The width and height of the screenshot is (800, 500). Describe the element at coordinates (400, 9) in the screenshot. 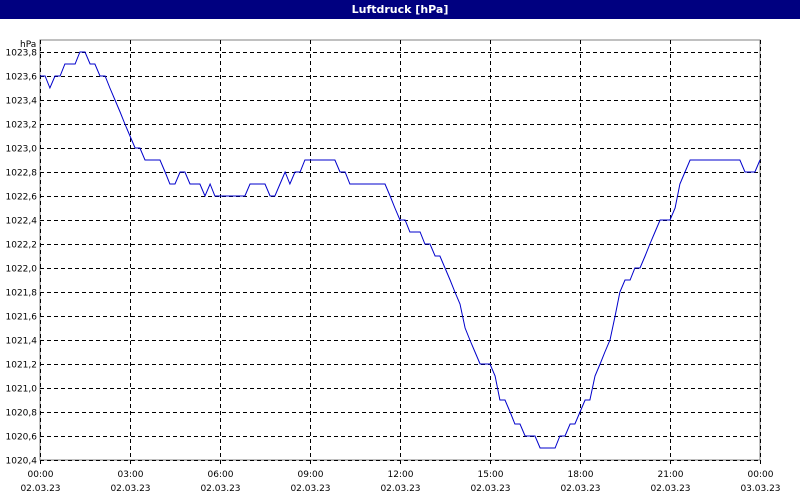

I see `chart-title: Luftdruck [hPa]` at that location.